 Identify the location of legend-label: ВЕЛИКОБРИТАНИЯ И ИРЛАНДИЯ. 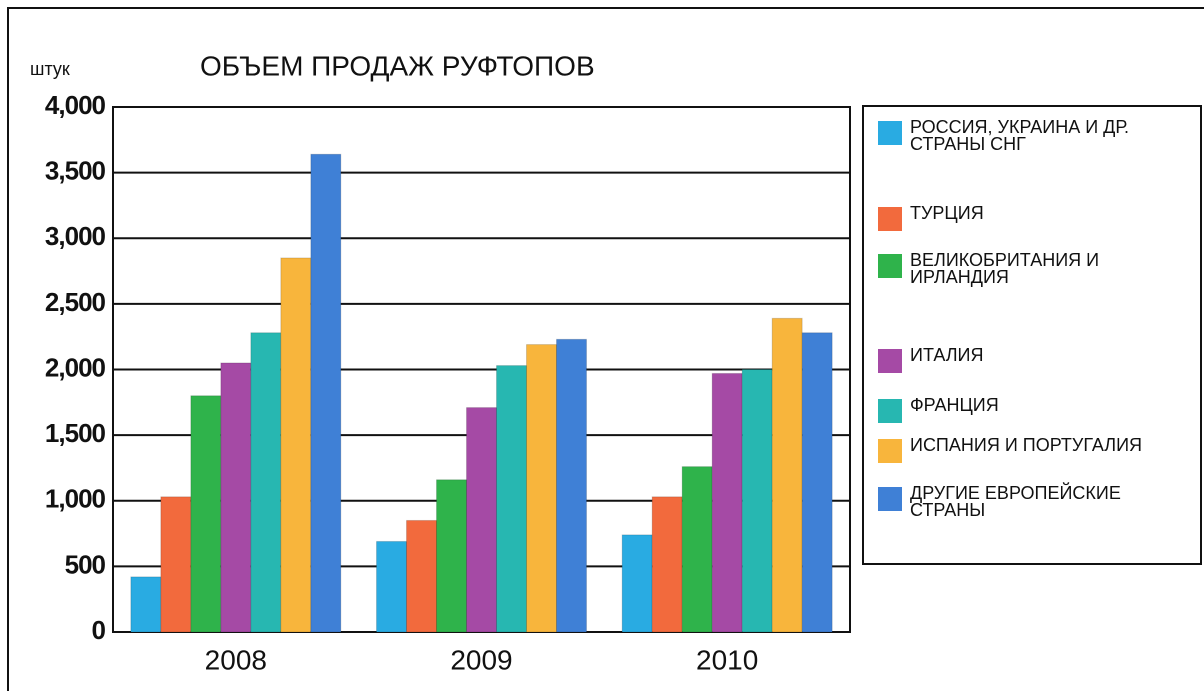
(1005, 268).